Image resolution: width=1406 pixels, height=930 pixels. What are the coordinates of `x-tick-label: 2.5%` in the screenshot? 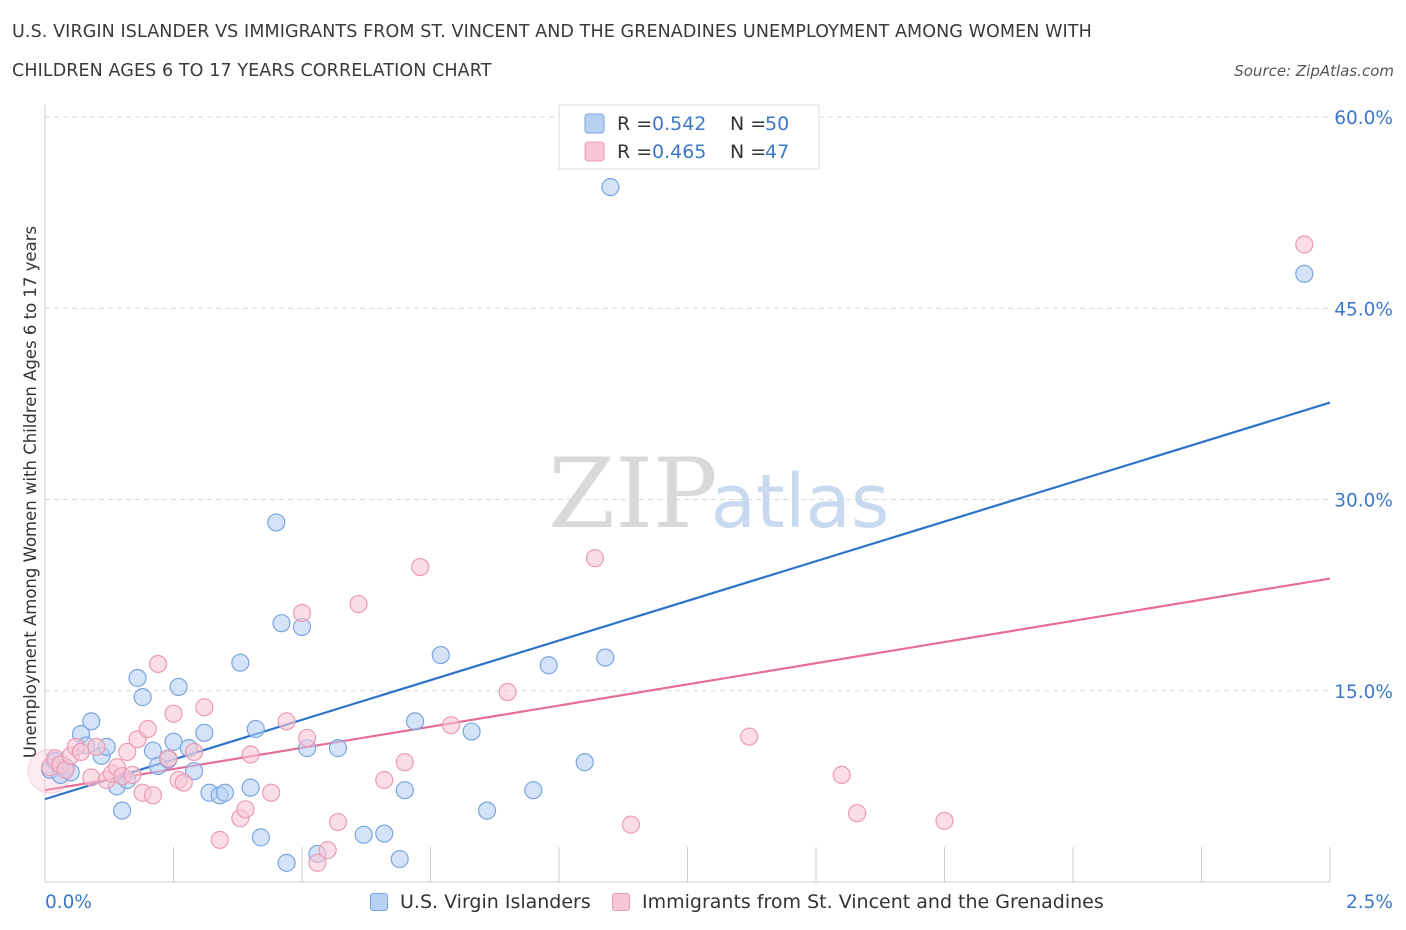 It's located at (1369, 902).